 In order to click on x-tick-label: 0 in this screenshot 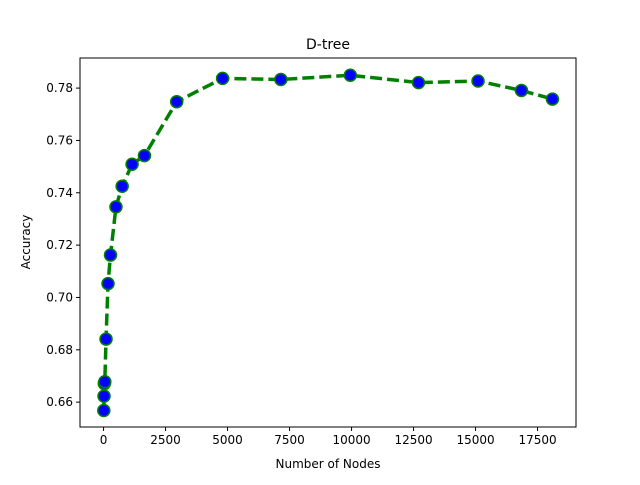, I will do `click(104, 440)`.